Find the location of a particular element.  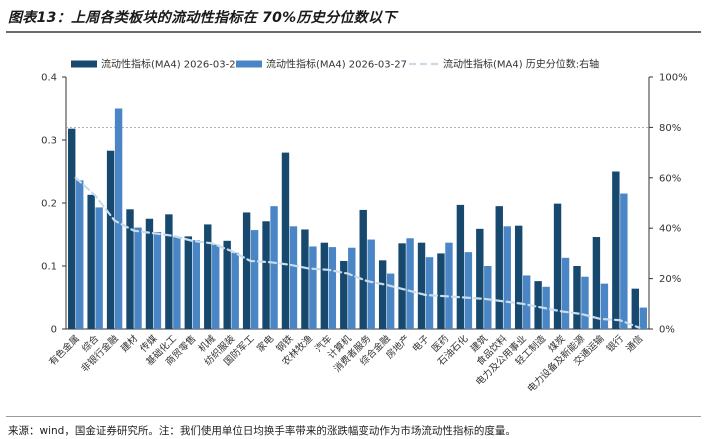

x-category-label: 银行 is located at coordinates (615, 343).